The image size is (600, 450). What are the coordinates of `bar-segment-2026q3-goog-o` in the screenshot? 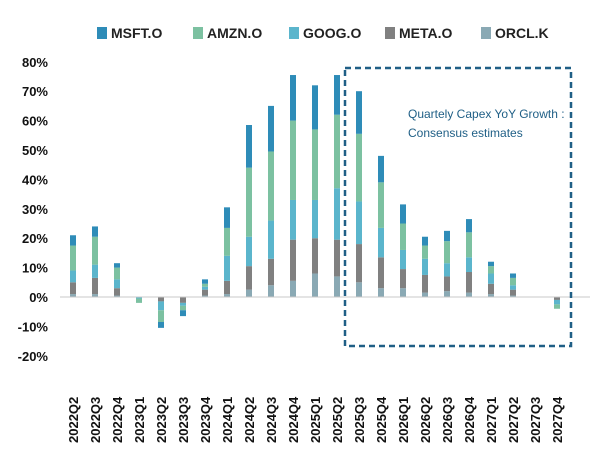 It's located at (447, 270).